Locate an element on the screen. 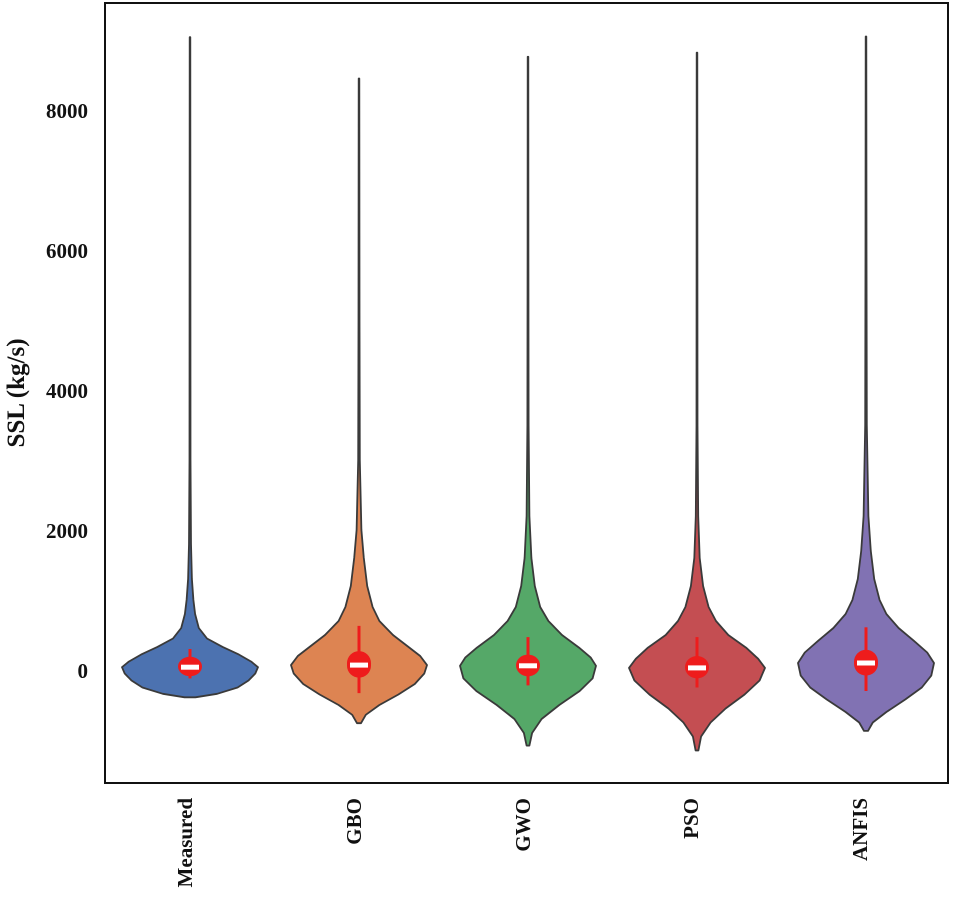 The width and height of the screenshot is (955, 916). y-tick-label-2000: 2000 is located at coordinates (67, 531).